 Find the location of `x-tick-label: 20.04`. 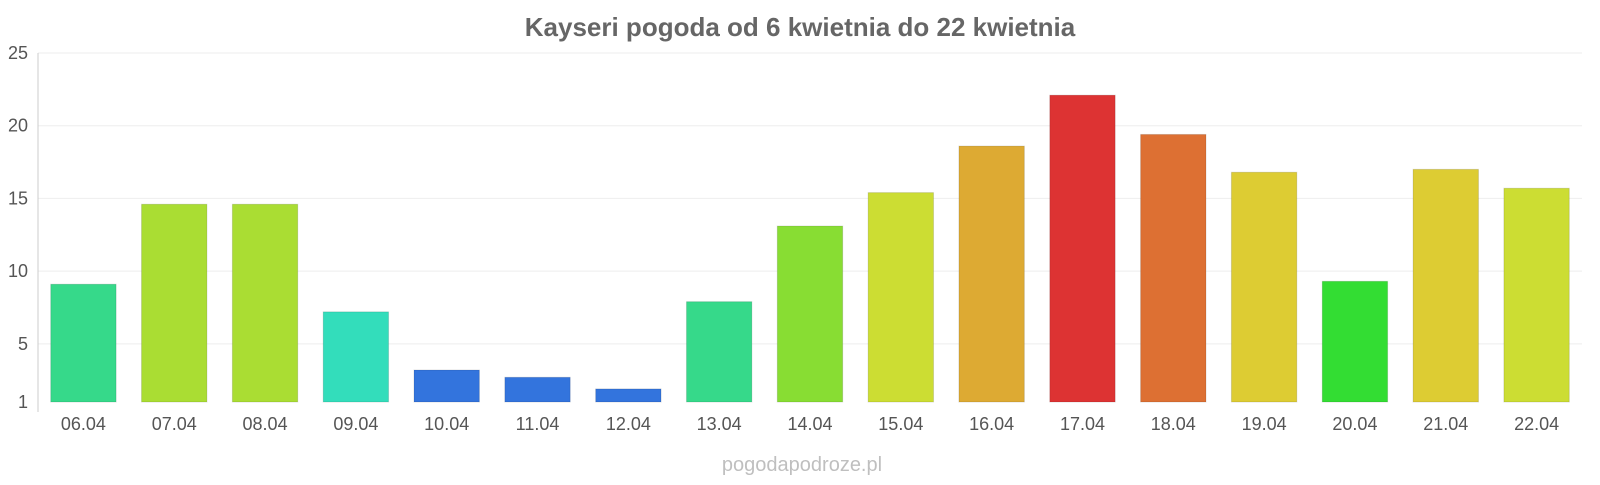

x-tick-label: 20.04 is located at coordinates (1354, 424).